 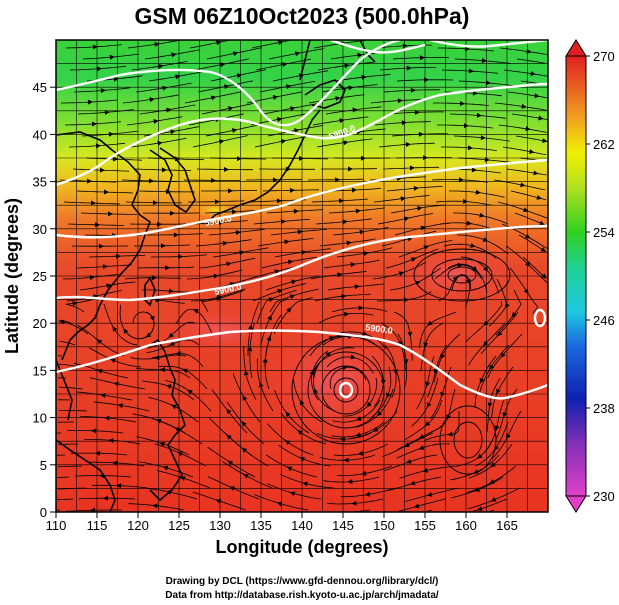 What do you see at coordinates (600, 276) in the screenshot?
I see `colorbar-ticks: 230 238 246 254 262 270` at bounding box center [600, 276].